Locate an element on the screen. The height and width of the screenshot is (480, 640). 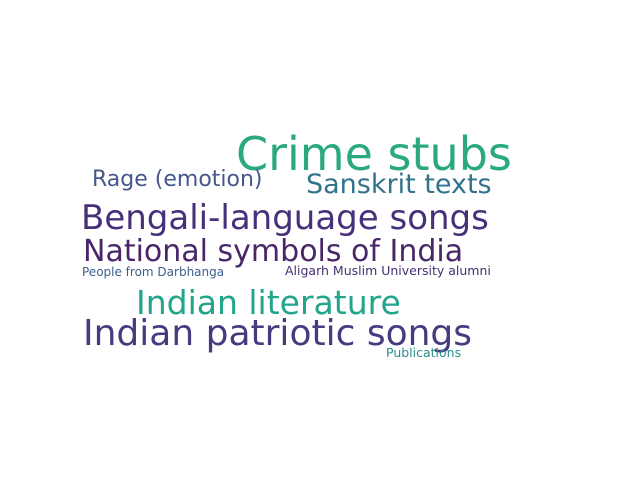
word-bengali-language-songs: Bengali-language songs is located at coordinates (285, 218).